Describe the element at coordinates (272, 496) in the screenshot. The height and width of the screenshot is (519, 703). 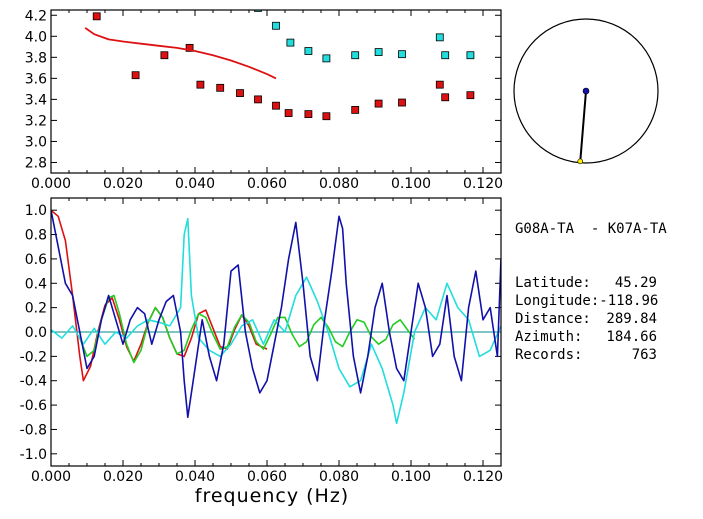
I see `x-axis-label: frequency (Hz)` at that location.